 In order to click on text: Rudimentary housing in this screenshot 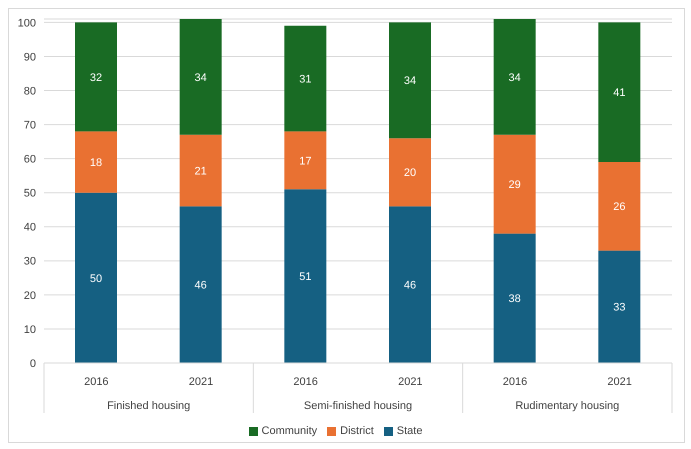, I will do `click(567, 406)`.